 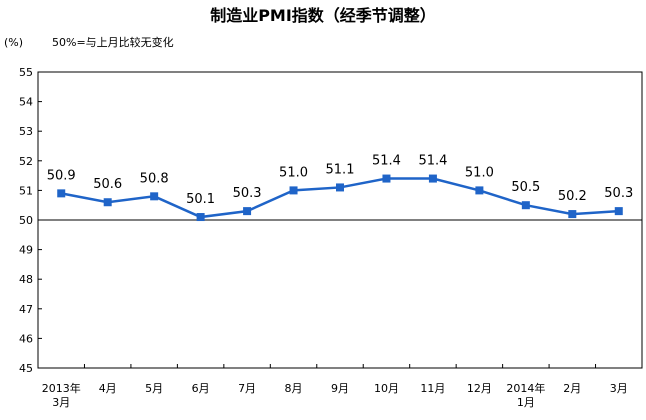 What do you see at coordinates (154, 388) in the screenshot?
I see `x-tick-label: 5月` at bounding box center [154, 388].